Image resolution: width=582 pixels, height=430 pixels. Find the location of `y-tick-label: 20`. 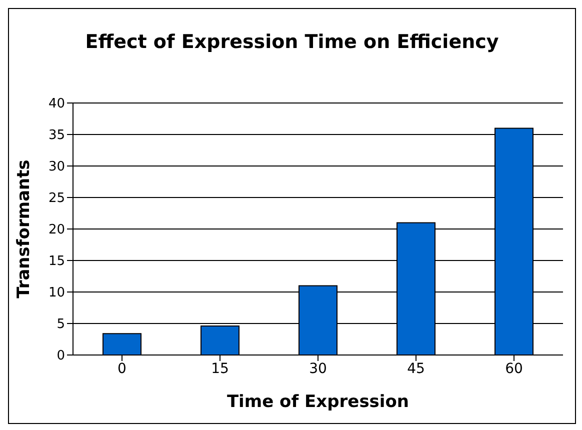

y-tick-label: 20 is located at coordinates (56, 230).